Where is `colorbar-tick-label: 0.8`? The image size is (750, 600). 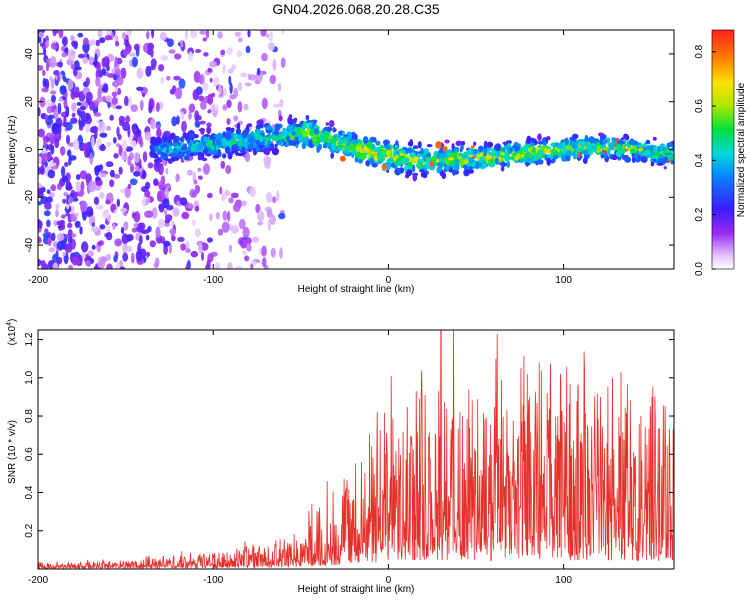
colorbar-tick-label: 0.8 is located at coordinates (699, 51).